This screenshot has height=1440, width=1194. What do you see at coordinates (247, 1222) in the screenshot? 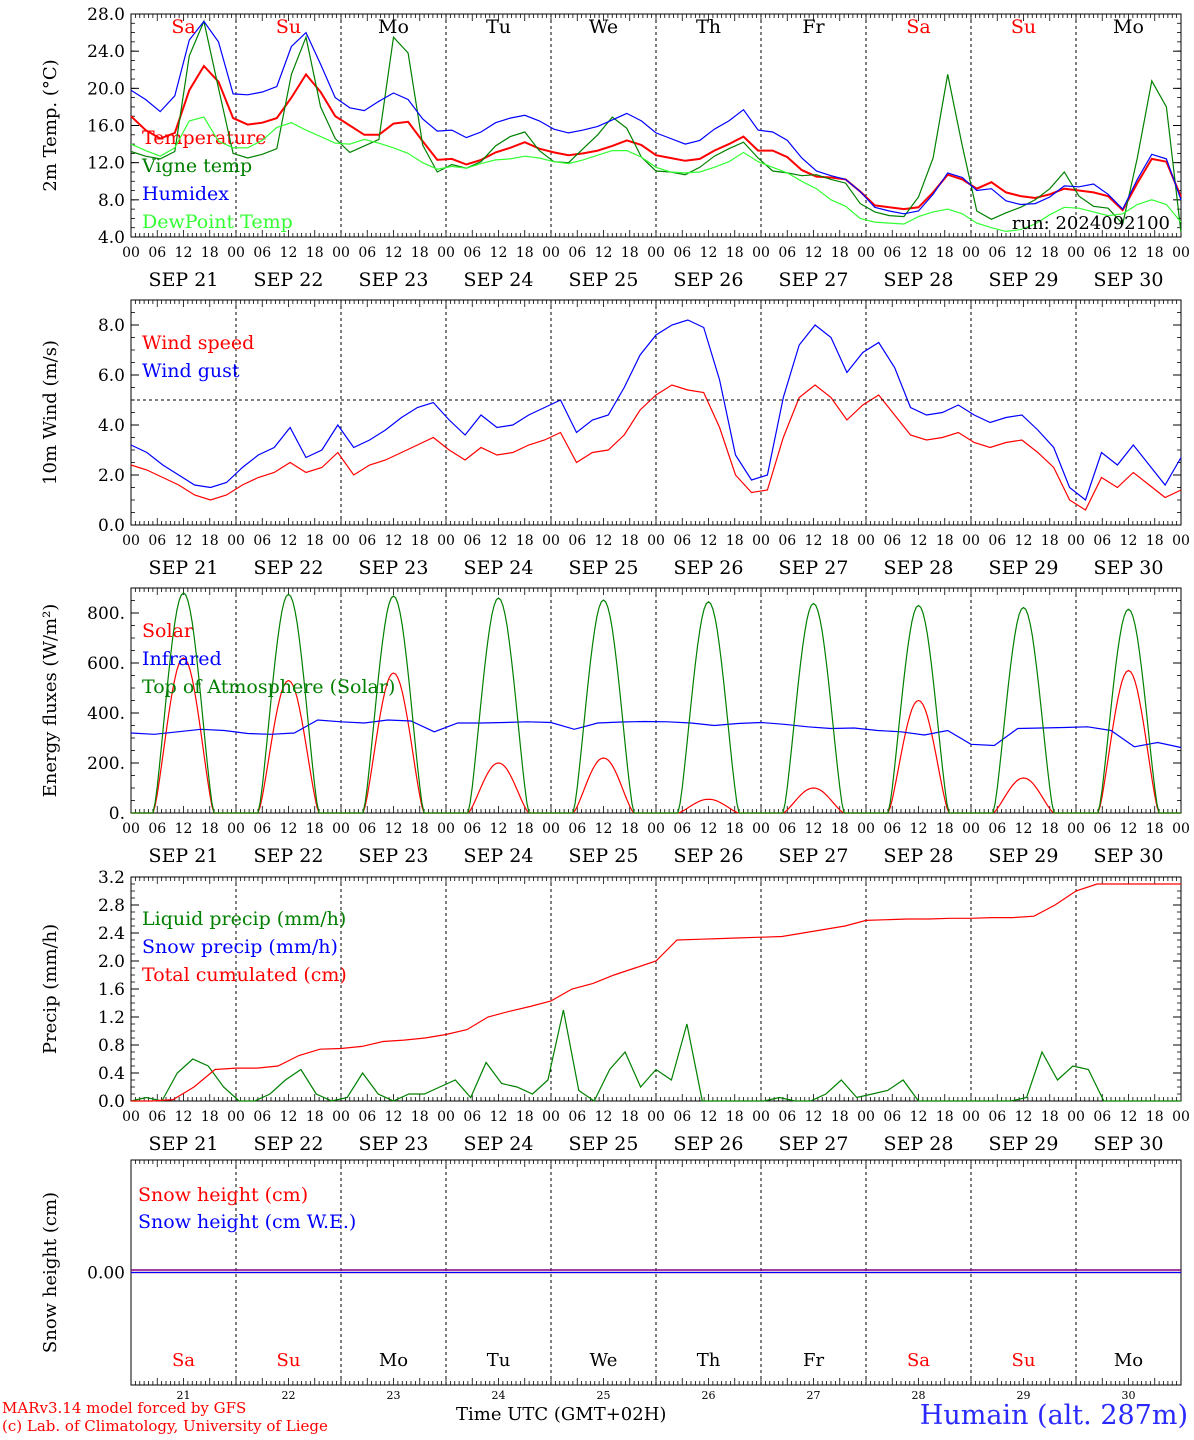
I see `panel-5-legend-2: Snow height (cm W.E.)` at bounding box center [247, 1222].